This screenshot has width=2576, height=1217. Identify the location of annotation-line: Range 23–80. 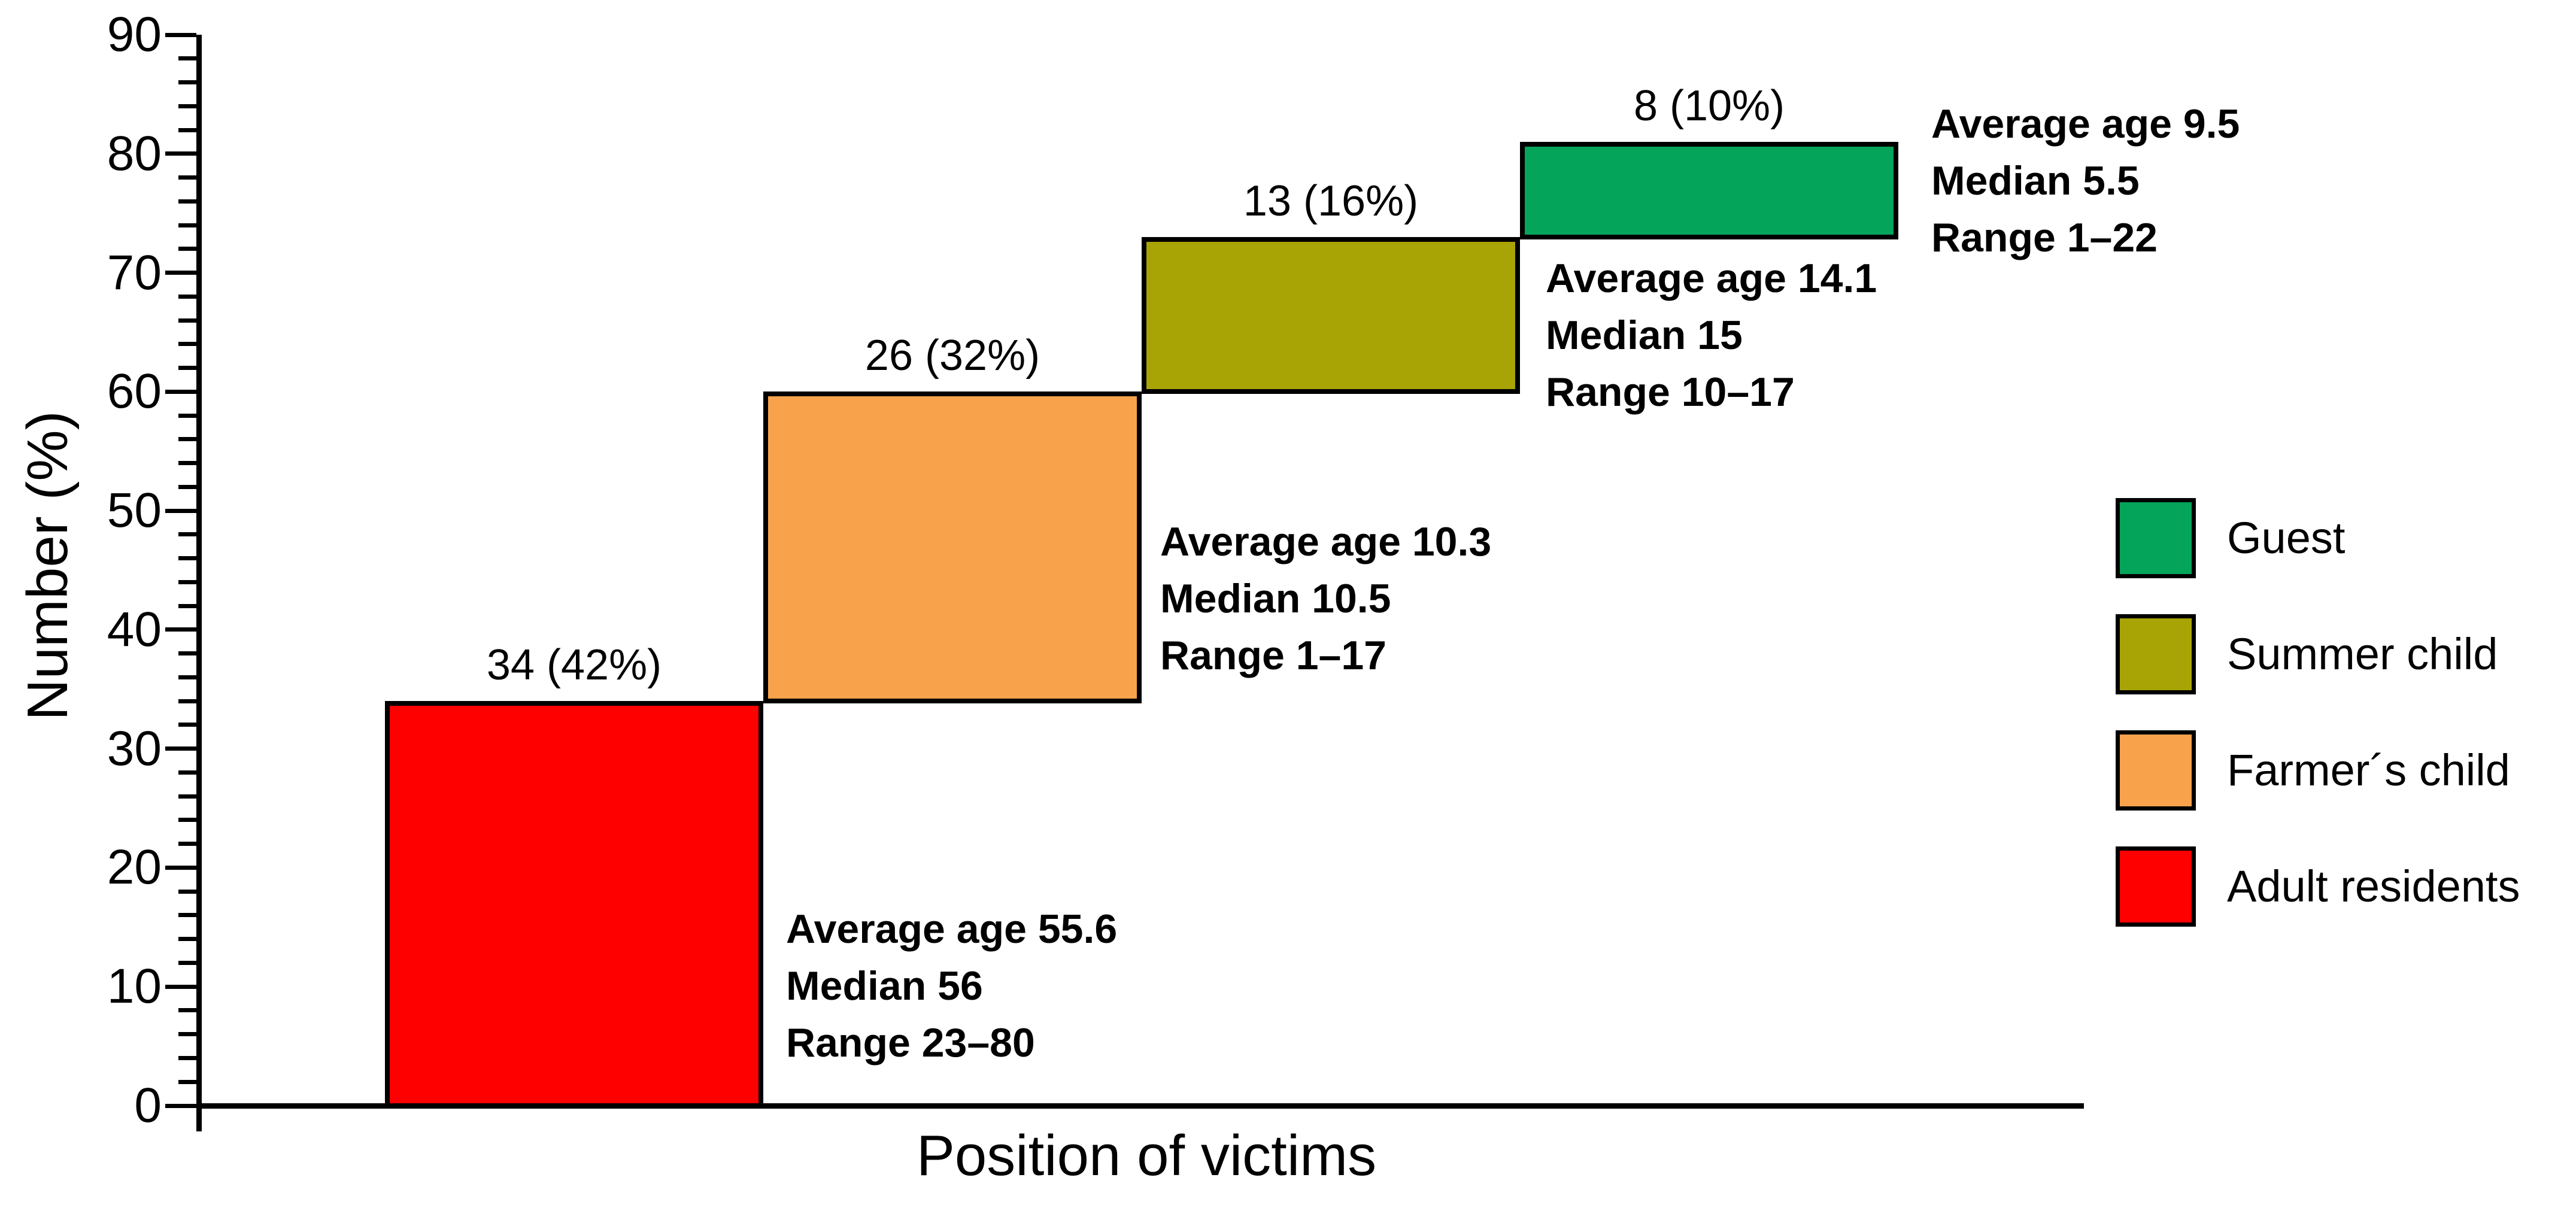
(911, 1043).